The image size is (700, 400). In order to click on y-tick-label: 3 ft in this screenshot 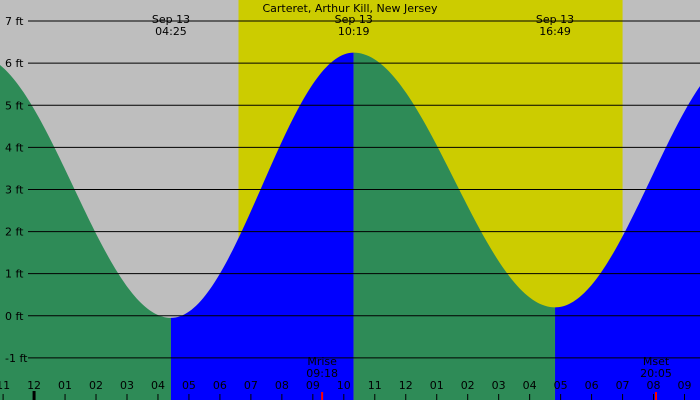, I will do `click(14, 189)`.